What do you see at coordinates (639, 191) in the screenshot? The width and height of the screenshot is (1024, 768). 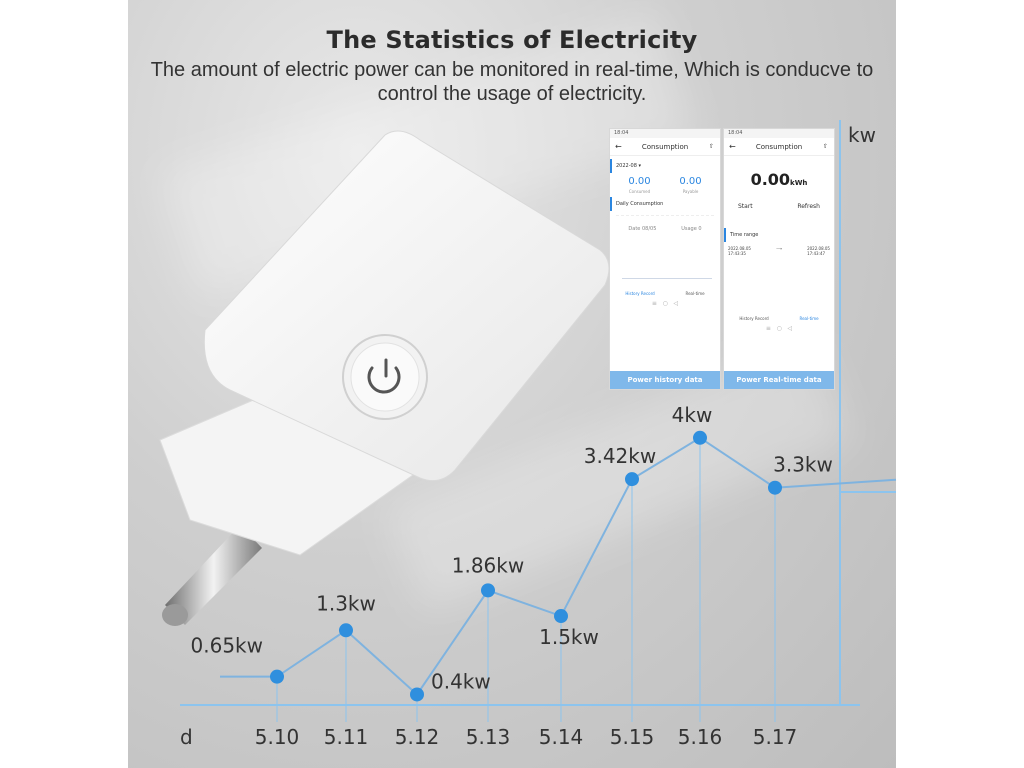 I see `consumed-label: Consumed` at bounding box center [639, 191].